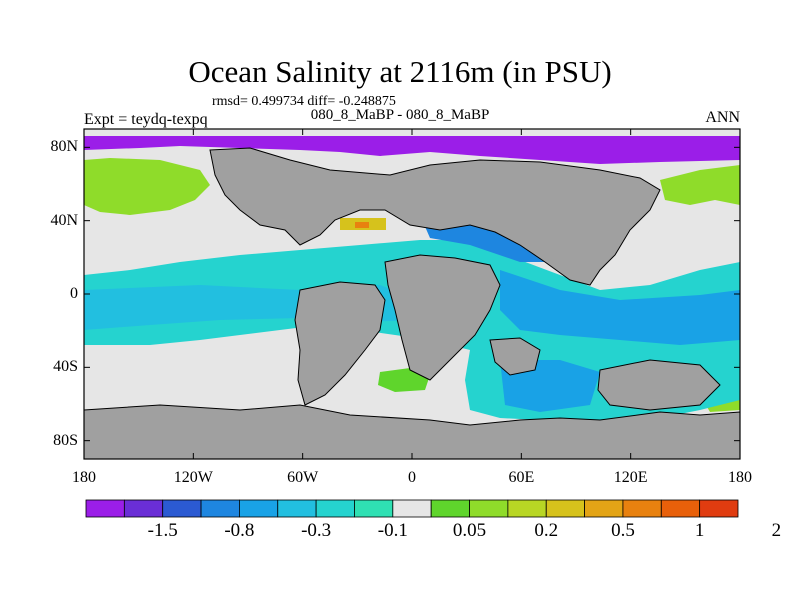 This screenshot has width=800, height=600. Describe the element at coordinates (412, 431) in the screenshot. I see `antarctica` at that location.